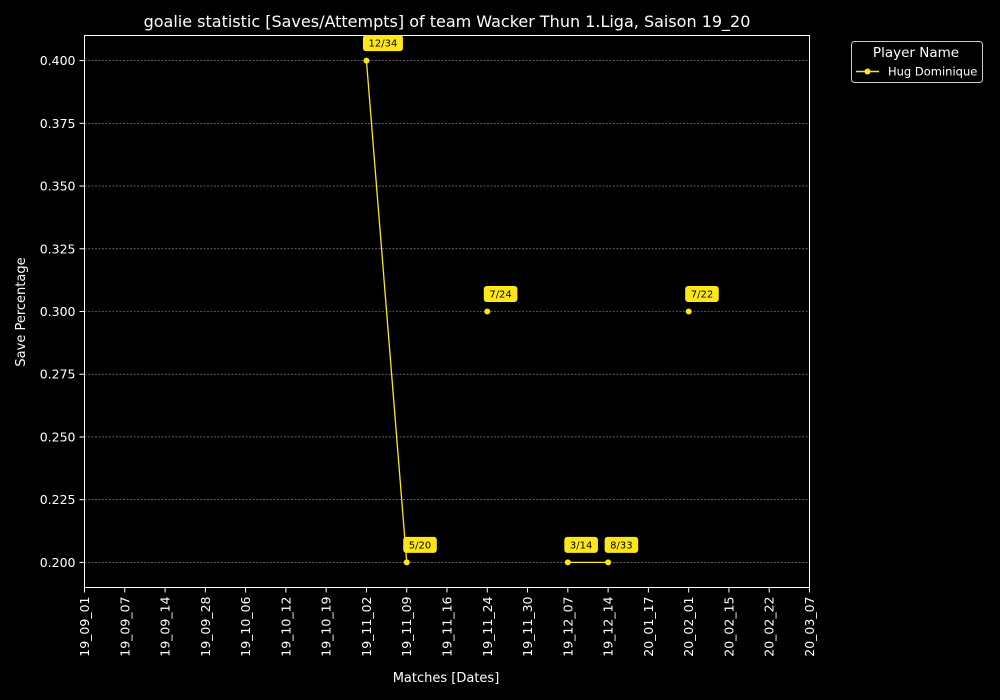 The width and height of the screenshot is (1000, 700). Describe the element at coordinates (165, 626) in the screenshot. I see `x-tick-label: 19_09_14` at that location.